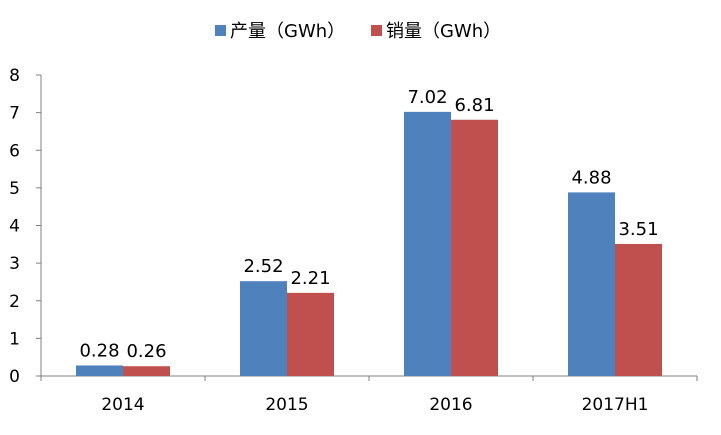 The height and width of the screenshot is (435, 721). I want to click on x-category-label: 2014, so click(122, 405).